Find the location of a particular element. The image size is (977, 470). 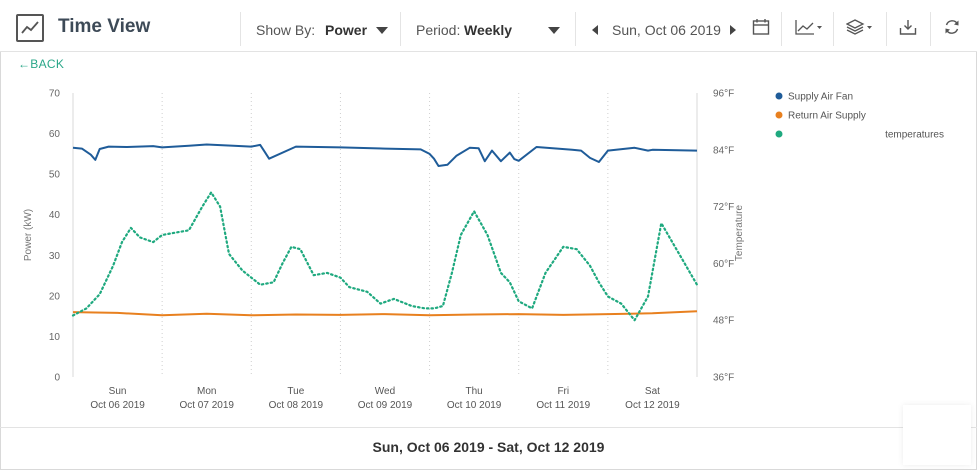

y2-tick-label: 96°F is located at coordinates (723, 94).